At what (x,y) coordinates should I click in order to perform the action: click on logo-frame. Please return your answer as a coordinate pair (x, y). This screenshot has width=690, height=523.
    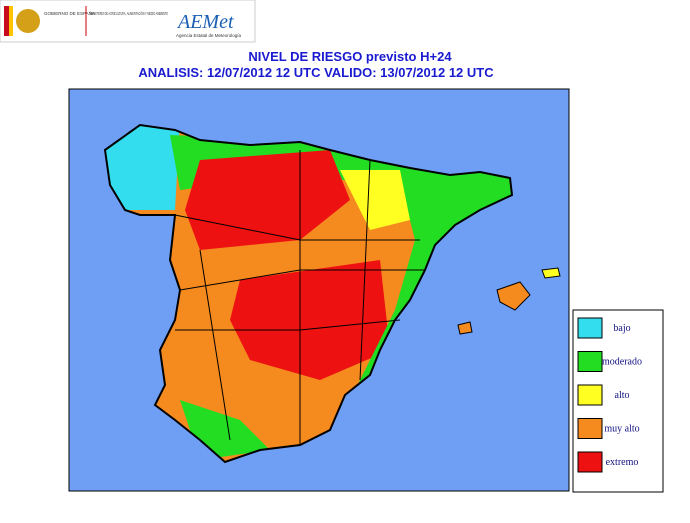
    Looking at the image, I should click on (128, 21).